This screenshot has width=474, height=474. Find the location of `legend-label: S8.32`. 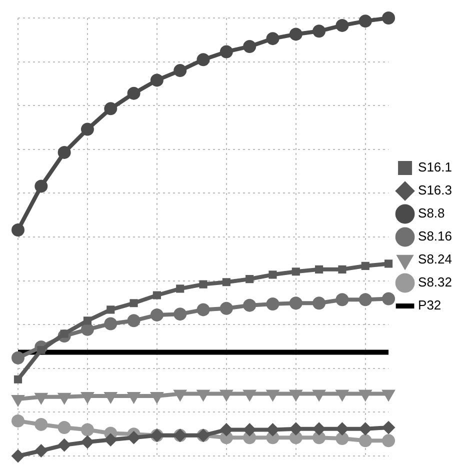

legend-label: S8.32 is located at coordinates (435, 282).